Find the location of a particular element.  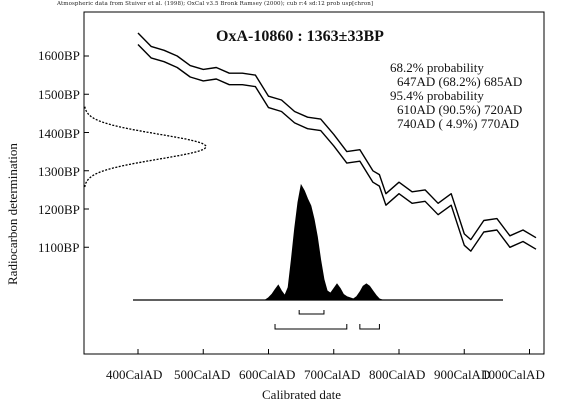

x-tick-label-600: 600CalAD is located at coordinates (267, 374).